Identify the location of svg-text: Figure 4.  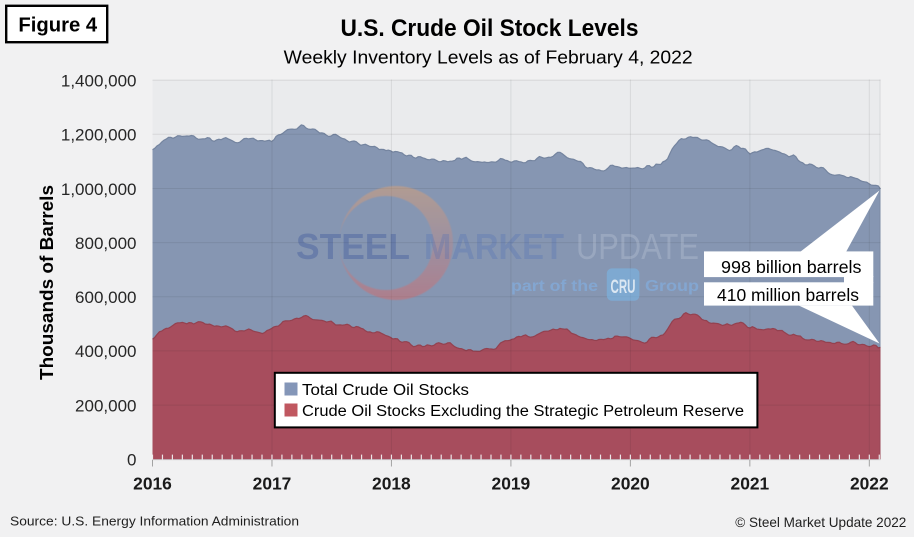
(58, 26).